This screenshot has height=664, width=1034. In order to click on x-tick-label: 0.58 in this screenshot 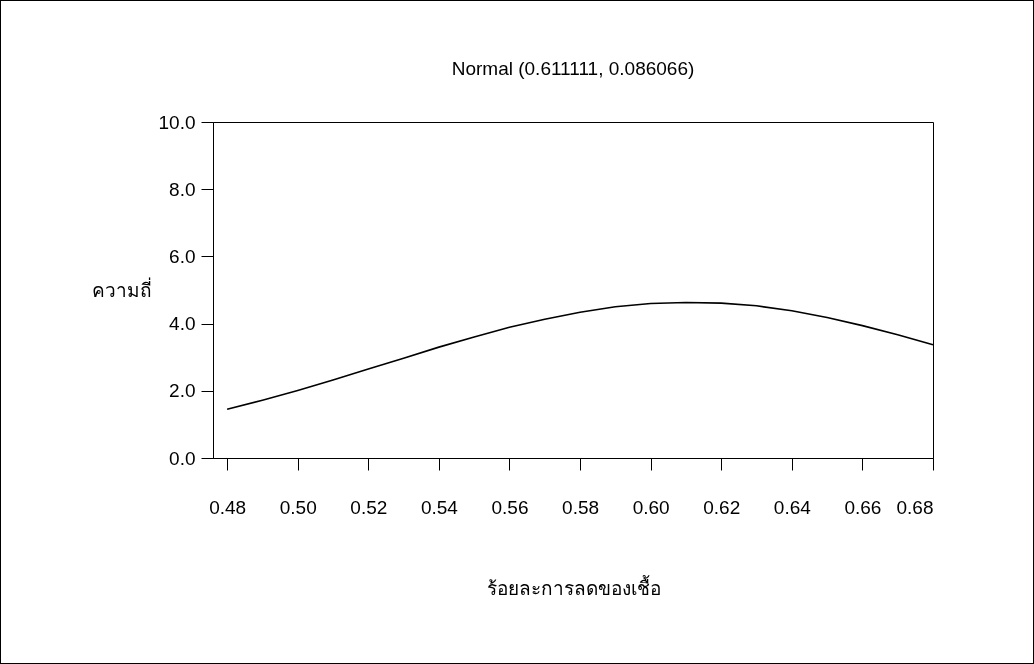, I will do `click(581, 507)`.